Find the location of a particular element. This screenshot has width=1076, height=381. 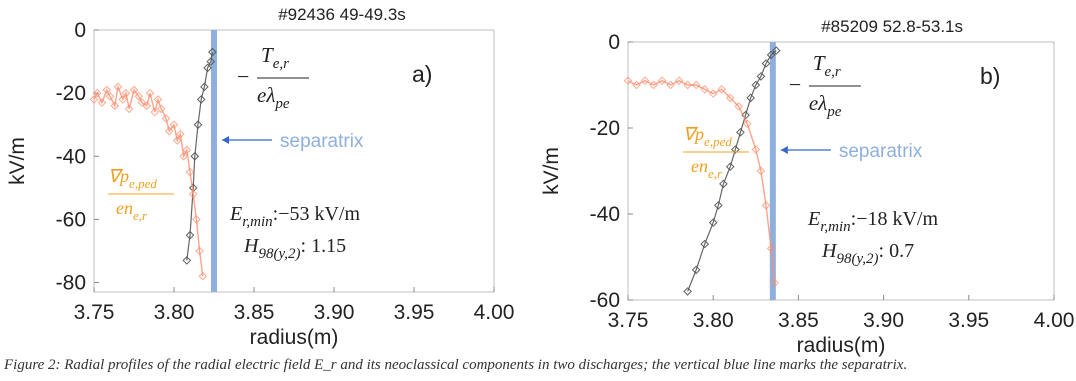

separatrix-label: separatrix is located at coordinates (322, 141).